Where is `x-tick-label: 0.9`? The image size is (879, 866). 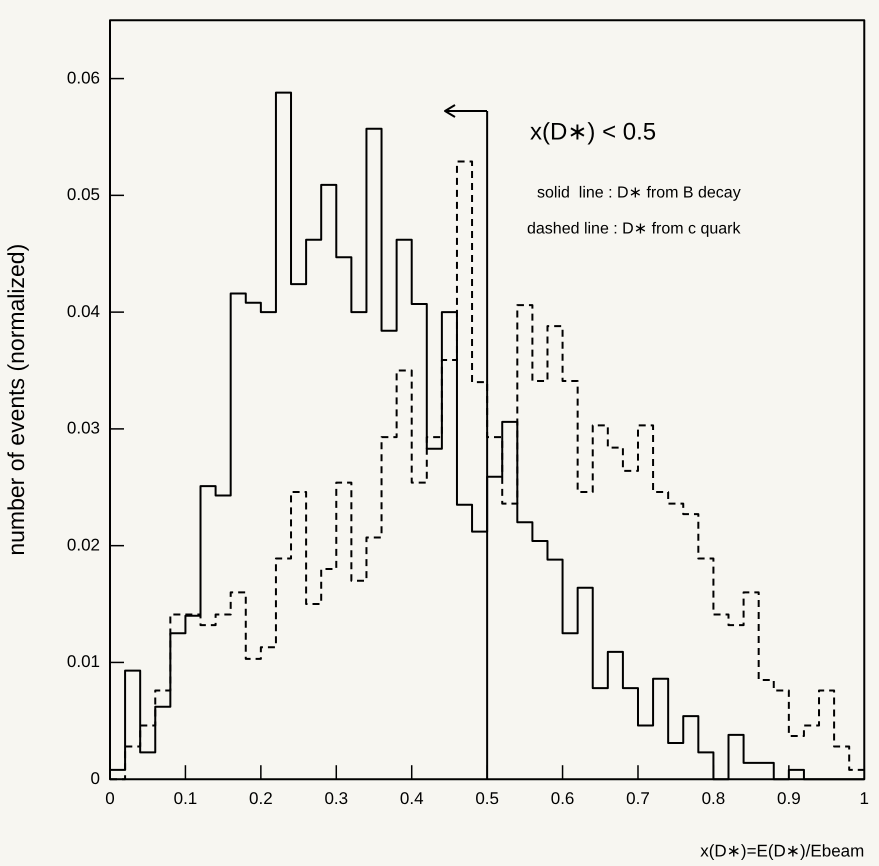
x-tick-label: 0.9 is located at coordinates (789, 798).